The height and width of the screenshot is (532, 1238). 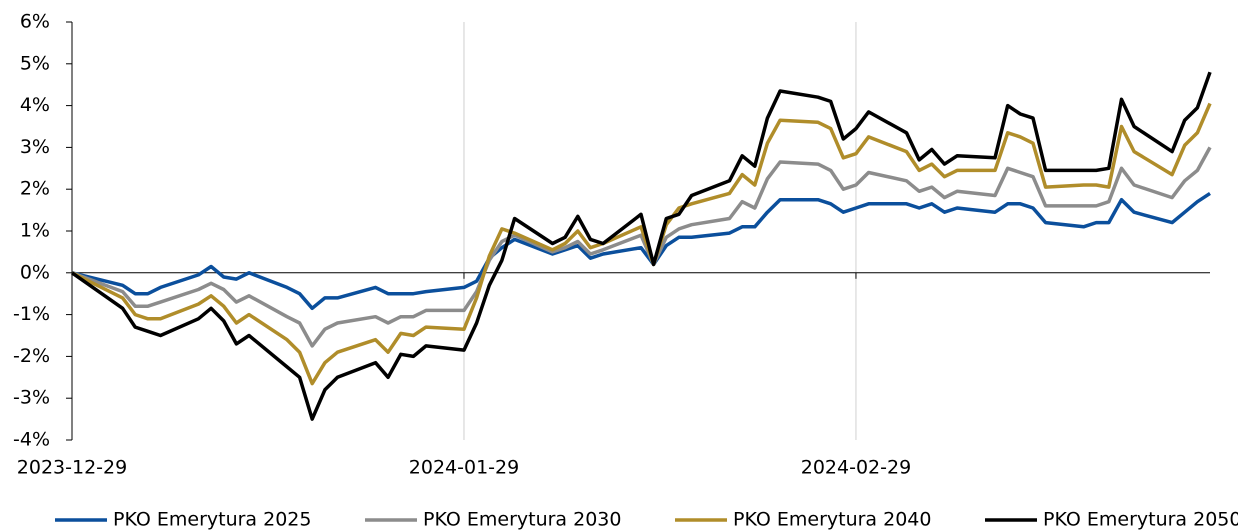 I want to click on y-tick-label: 2%, so click(x=35, y=189).